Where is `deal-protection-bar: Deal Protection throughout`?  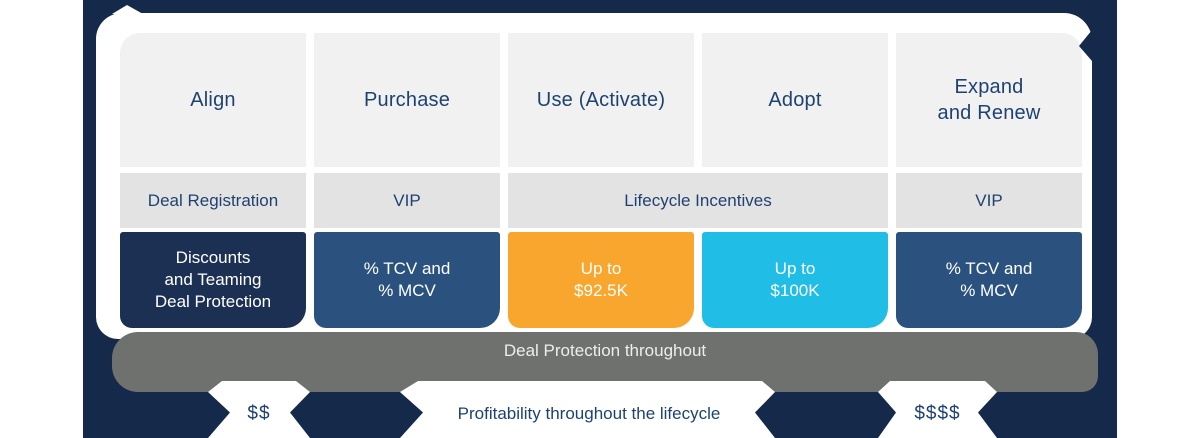
deal-protection-bar: Deal Protection throughout is located at coordinates (605, 362).